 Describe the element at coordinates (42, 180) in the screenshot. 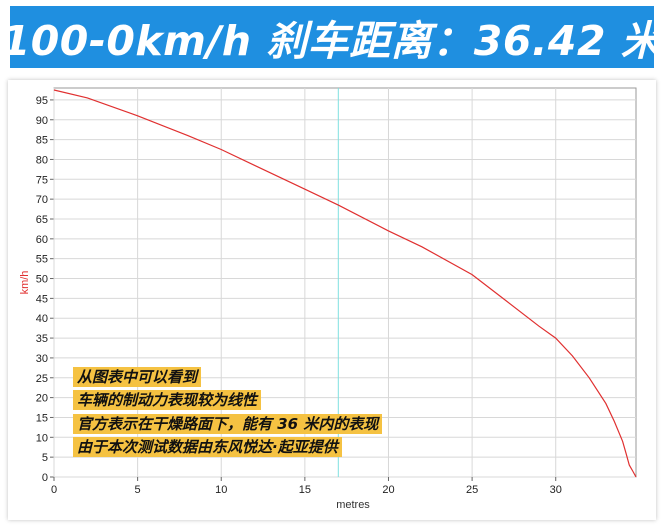

I see `y-tick-label: 75` at that location.